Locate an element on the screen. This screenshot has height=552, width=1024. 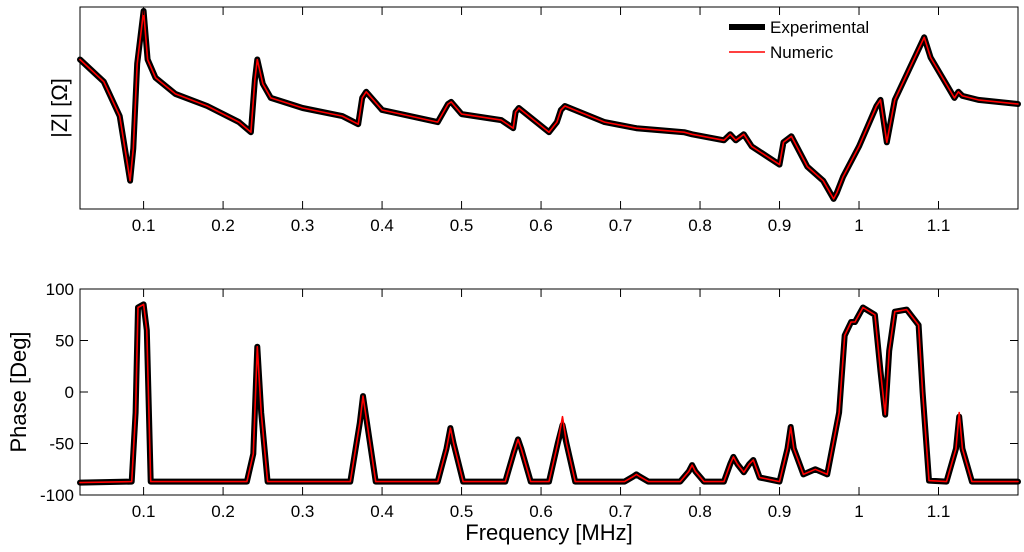
phase-x-tick-label: 0.7 is located at coordinates (621, 511).